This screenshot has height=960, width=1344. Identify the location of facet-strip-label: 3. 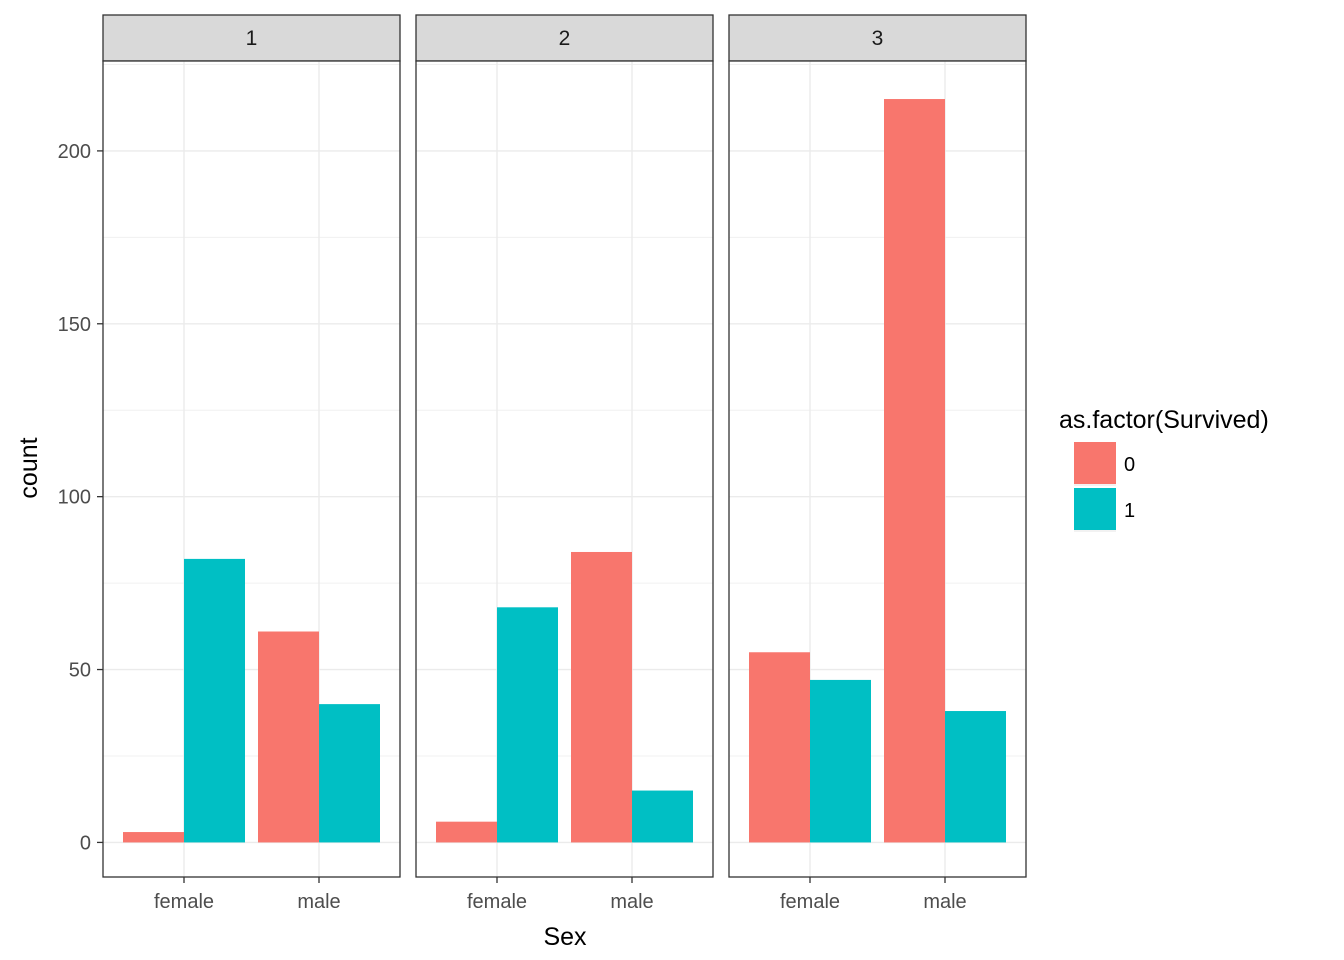
(878, 38).